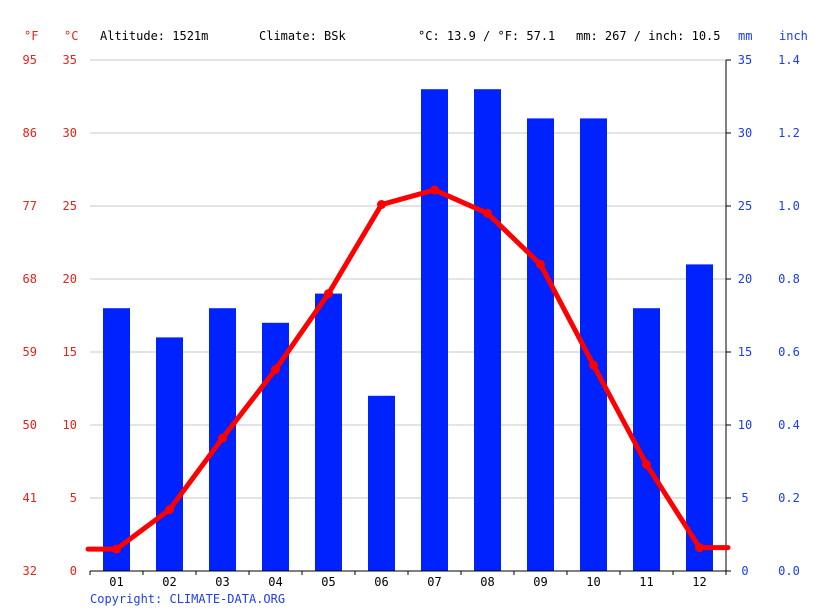 The height and width of the screenshot is (611, 815). I want to click on altitude-text: Altitude: 1521m, so click(154, 36).